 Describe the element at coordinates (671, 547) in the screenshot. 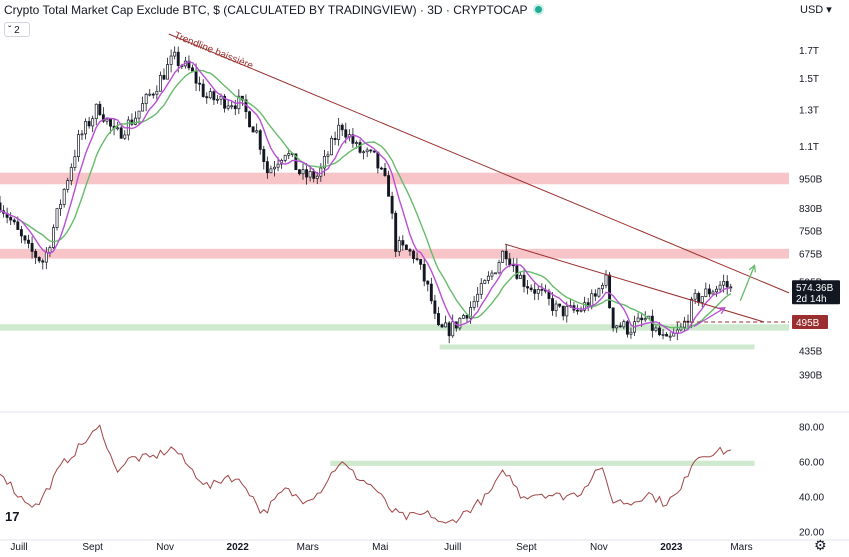

I see `time-tick-label: 2023` at that location.